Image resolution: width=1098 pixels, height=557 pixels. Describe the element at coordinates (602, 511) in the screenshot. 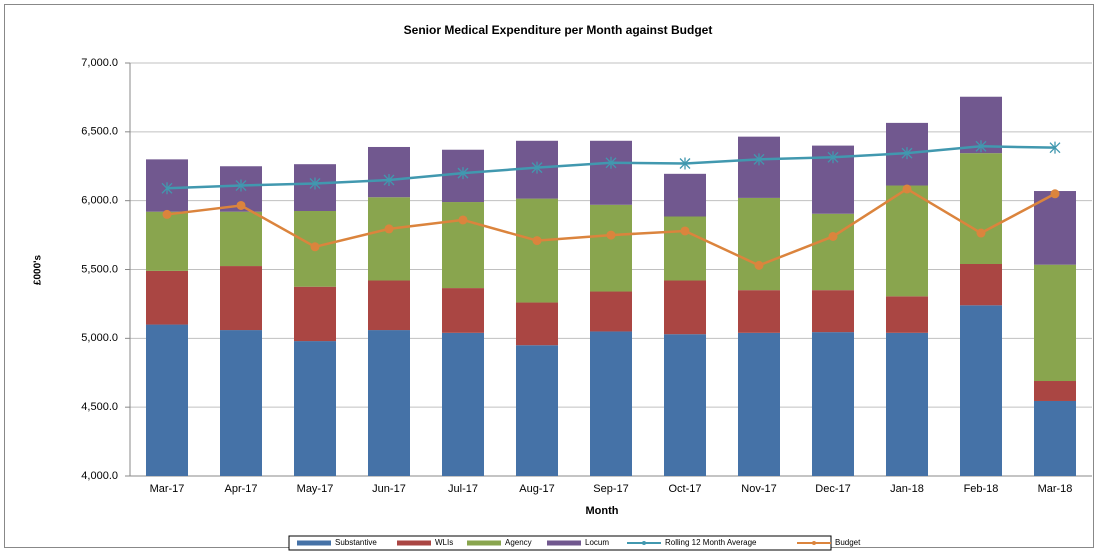

I see `x-axis-label: Month` at that location.